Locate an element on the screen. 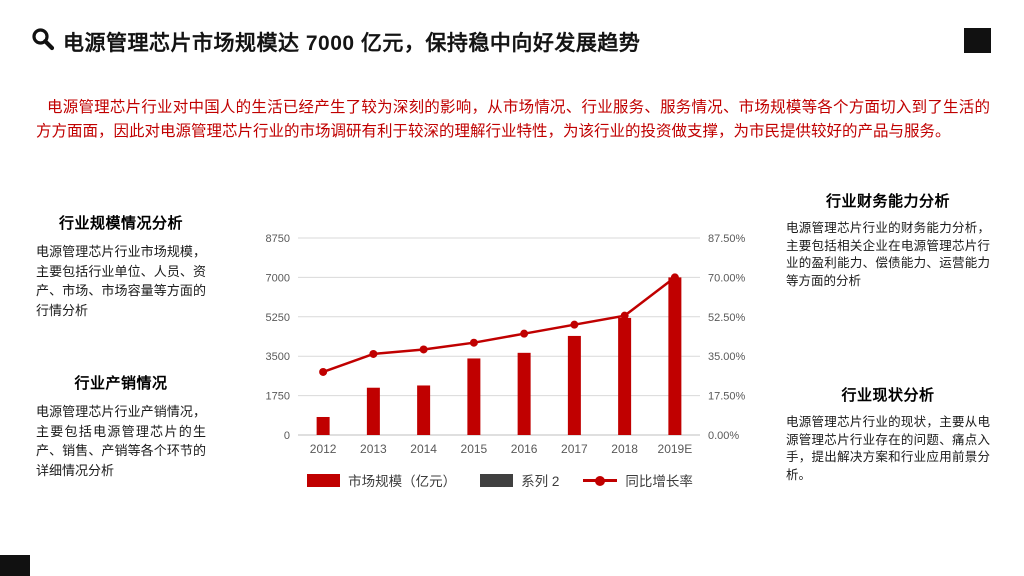  legend-swatch-series2 is located at coordinates (497, 480).